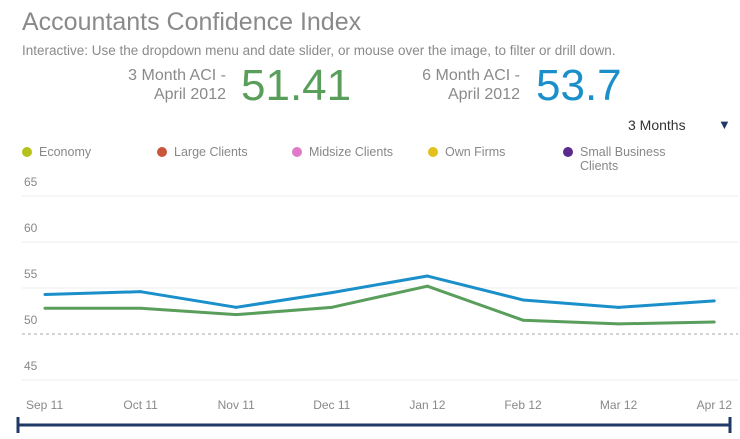  What do you see at coordinates (31, 228) in the screenshot?
I see `y-tick-label: 60` at bounding box center [31, 228].